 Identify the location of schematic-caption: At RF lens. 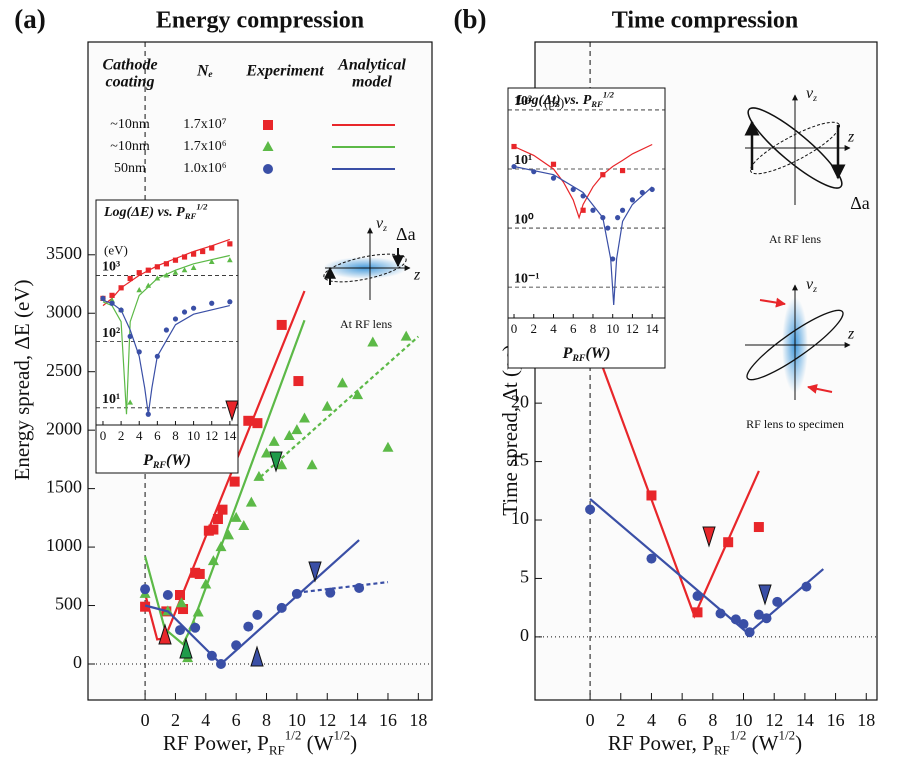
(366, 324).